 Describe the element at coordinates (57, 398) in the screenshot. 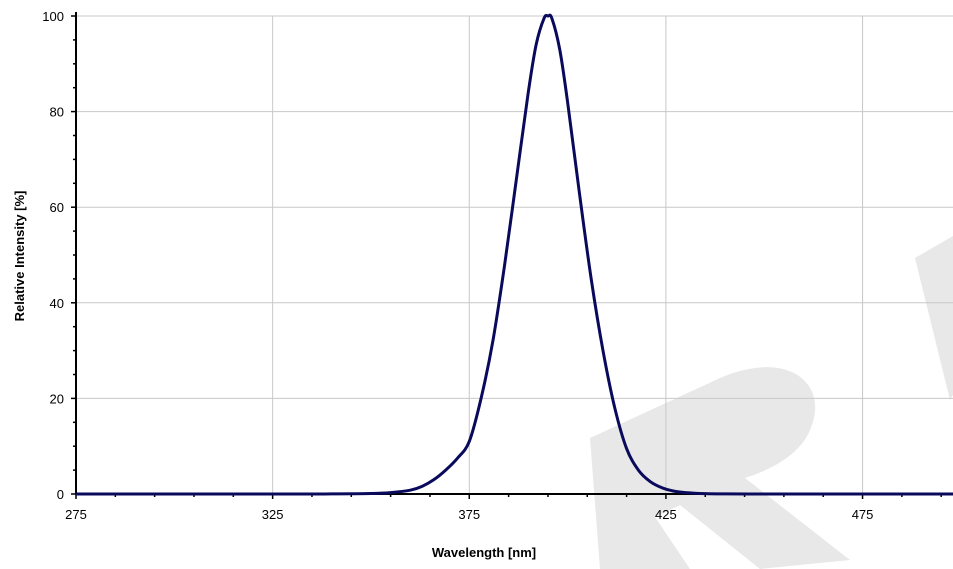

I see `y-tick-label: 20` at that location.